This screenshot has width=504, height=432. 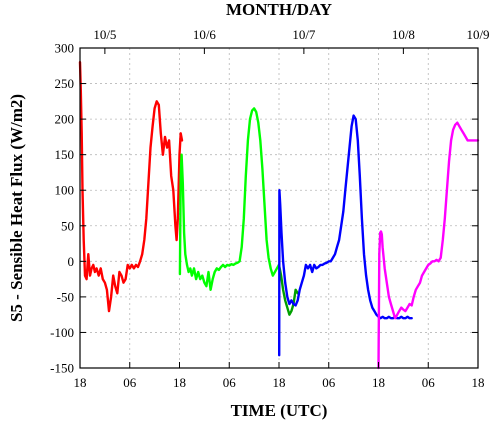 I want to click on x2-tick-label: 10/5, so click(x=104, y=34).